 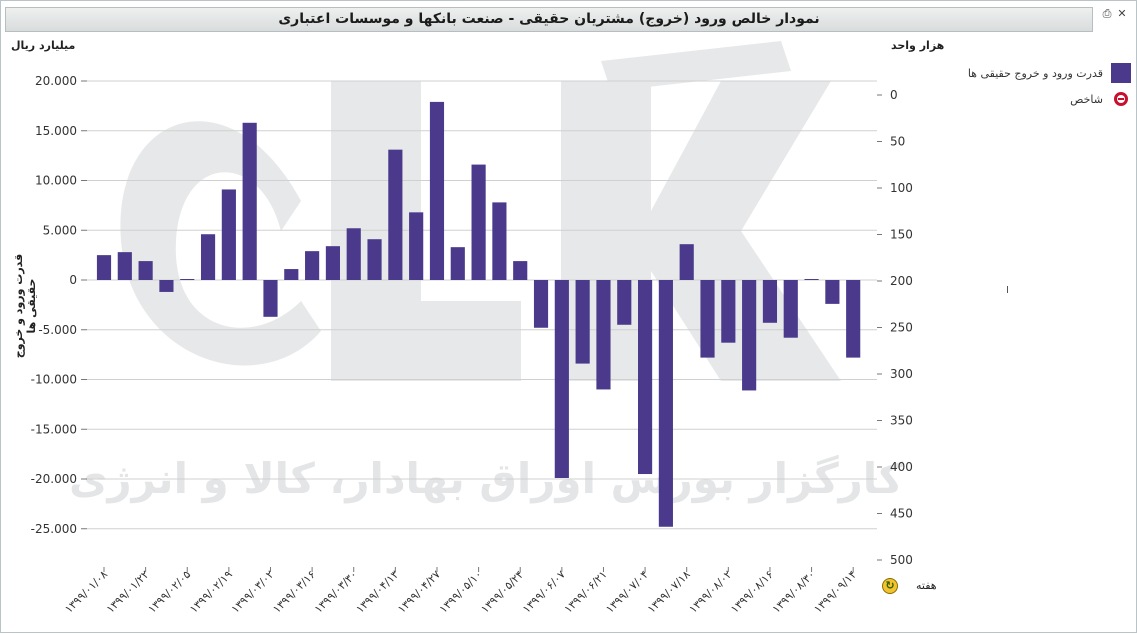 I want to click on y2-tick-label: 0, so click(x=894, y=95).